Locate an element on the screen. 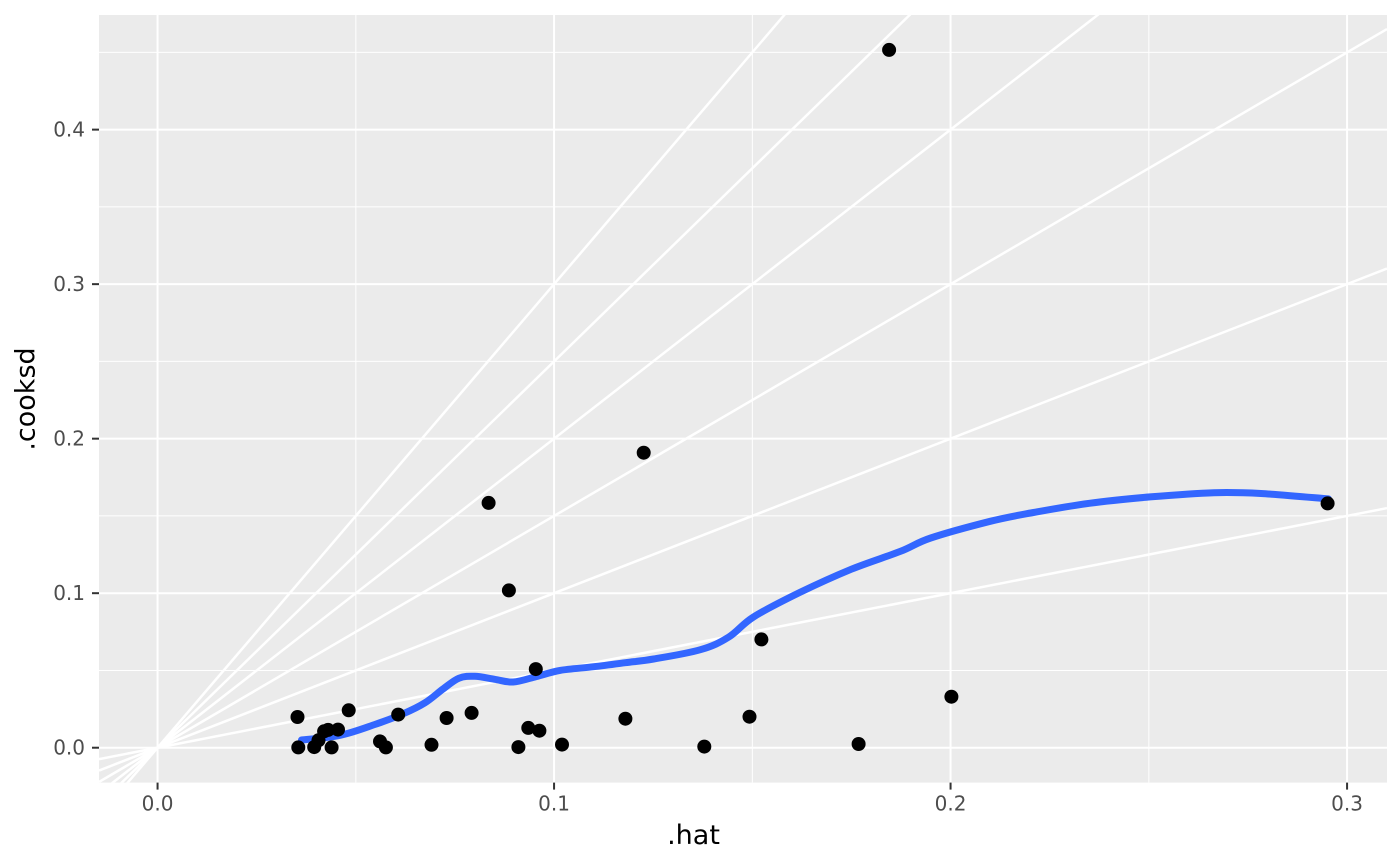  y-axis-title: .cooksd is located at coordinates (26, 399).